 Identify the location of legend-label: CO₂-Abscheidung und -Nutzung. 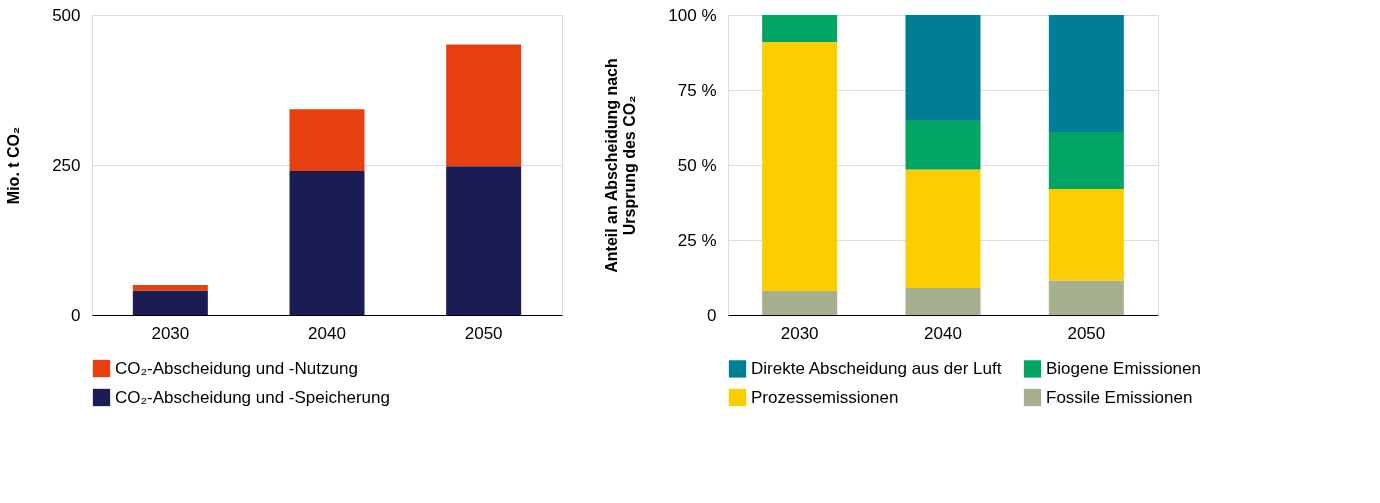
(236, 368).